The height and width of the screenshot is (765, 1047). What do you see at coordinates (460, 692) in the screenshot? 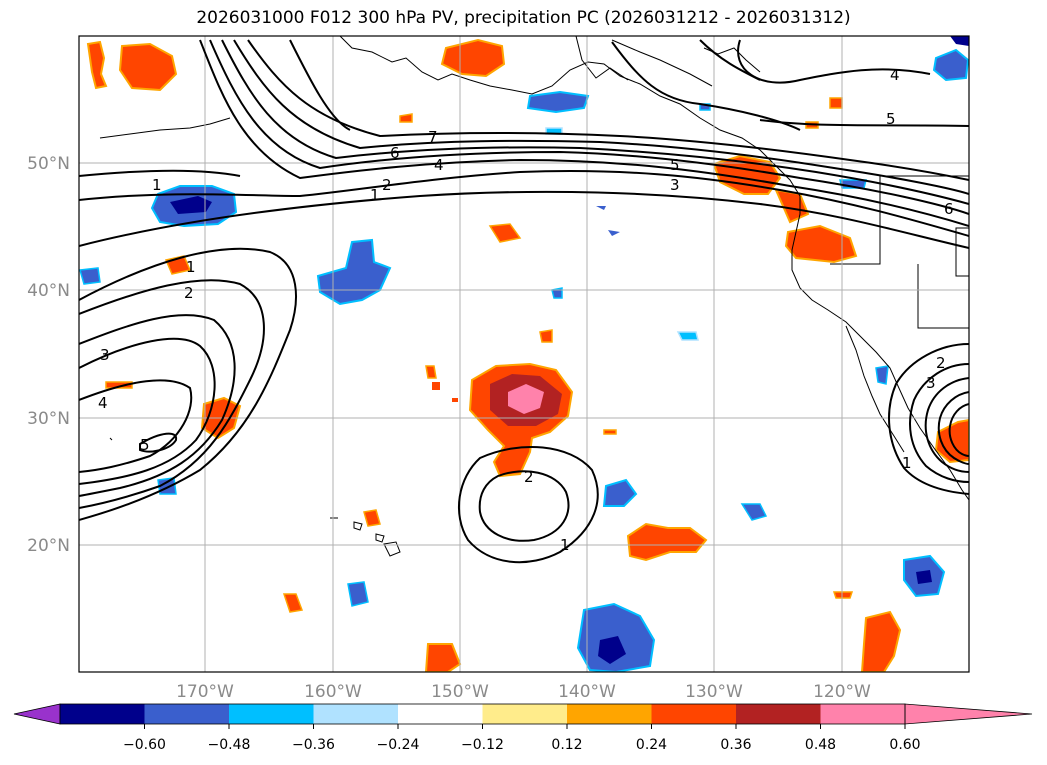
I see `lon-label: 150°W` at bounding box center [460, 692].